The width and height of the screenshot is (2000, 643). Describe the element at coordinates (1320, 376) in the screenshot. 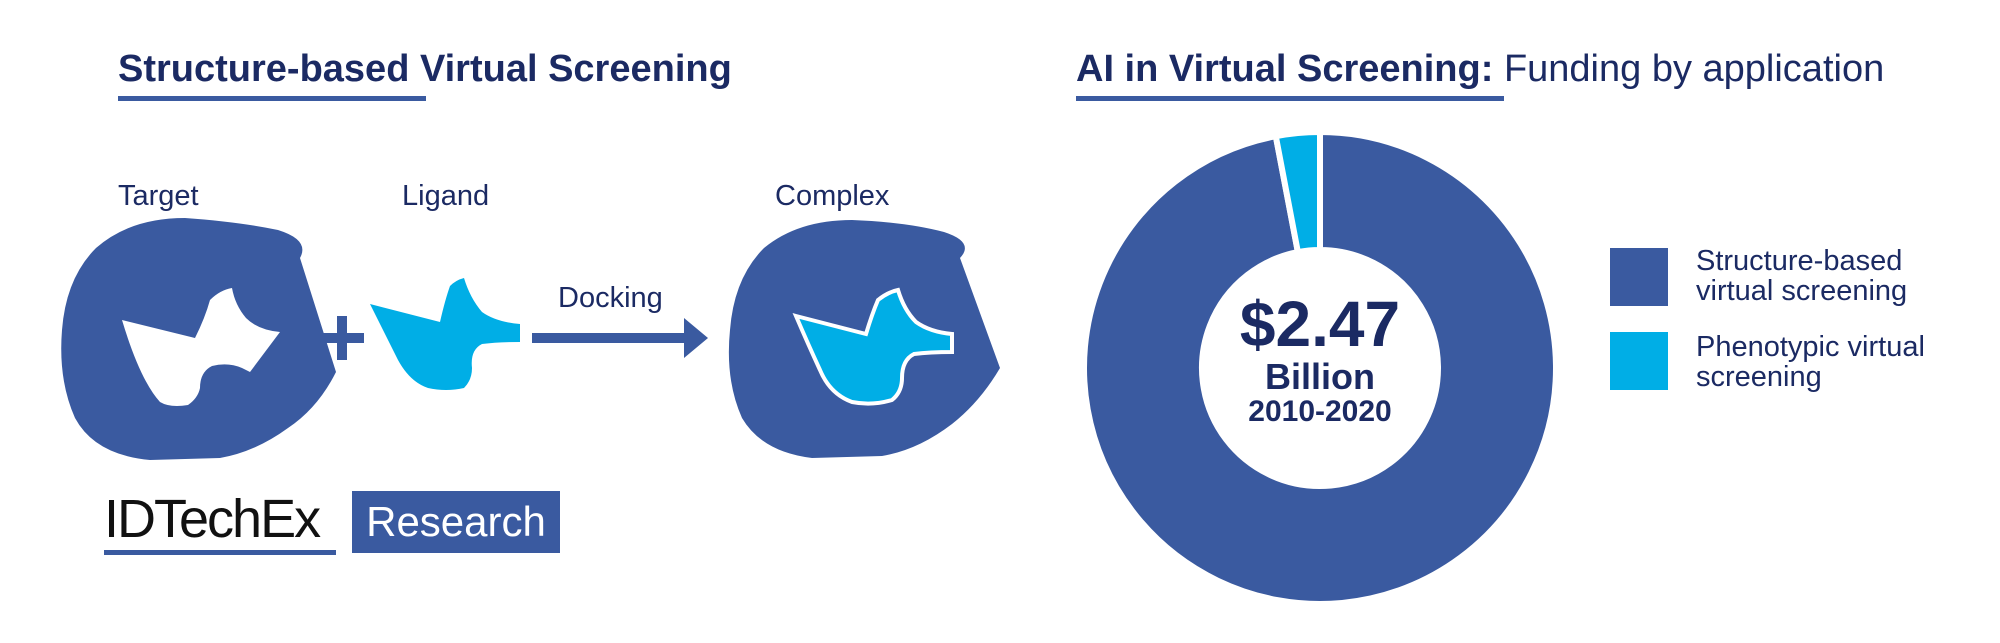

I see `center-unit: Billion` at that location.